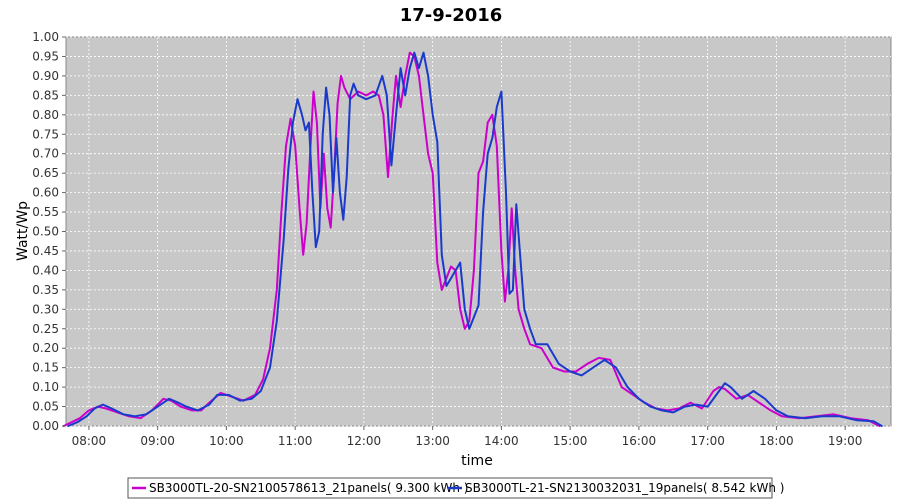 The image size is (900, 500). I want to click on y-tick-label: 0.20, so click(45, 348).